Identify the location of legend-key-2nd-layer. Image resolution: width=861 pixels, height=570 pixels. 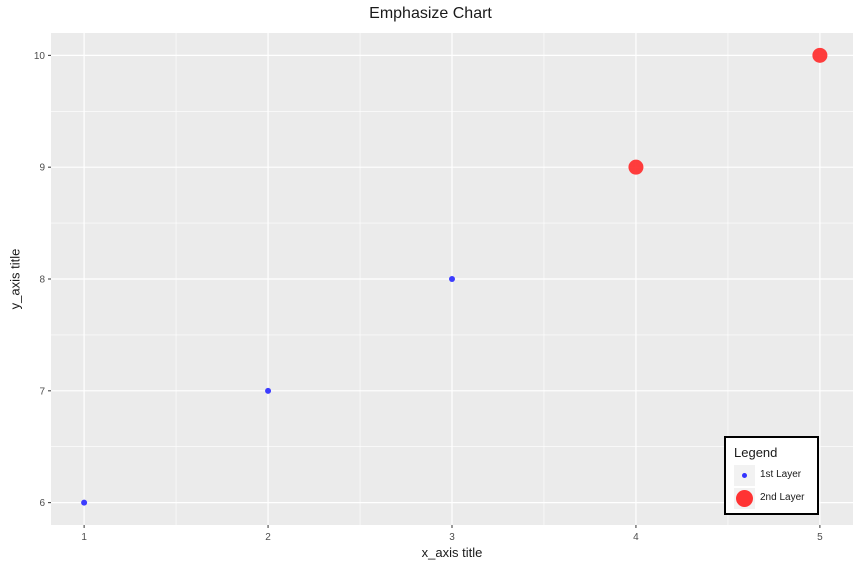
(744, 498).